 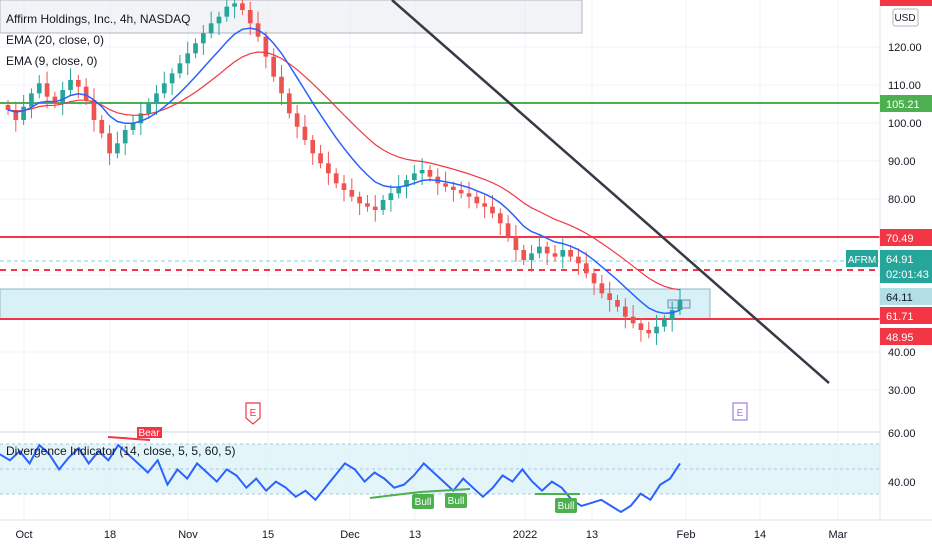 I want to click on symbol-badge-label: AFRM, so click(x=862, y=260).